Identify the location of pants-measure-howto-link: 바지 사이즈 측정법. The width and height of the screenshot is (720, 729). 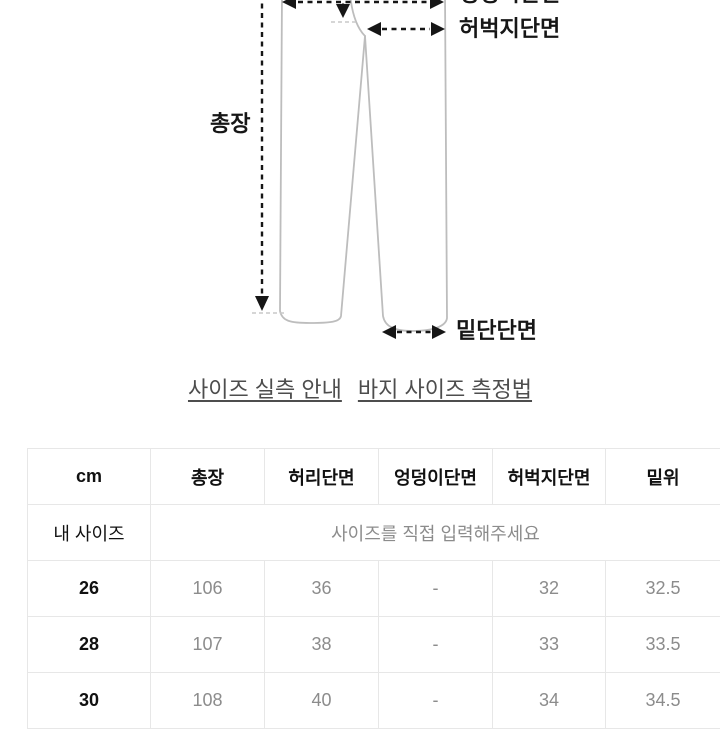
(445, 390).